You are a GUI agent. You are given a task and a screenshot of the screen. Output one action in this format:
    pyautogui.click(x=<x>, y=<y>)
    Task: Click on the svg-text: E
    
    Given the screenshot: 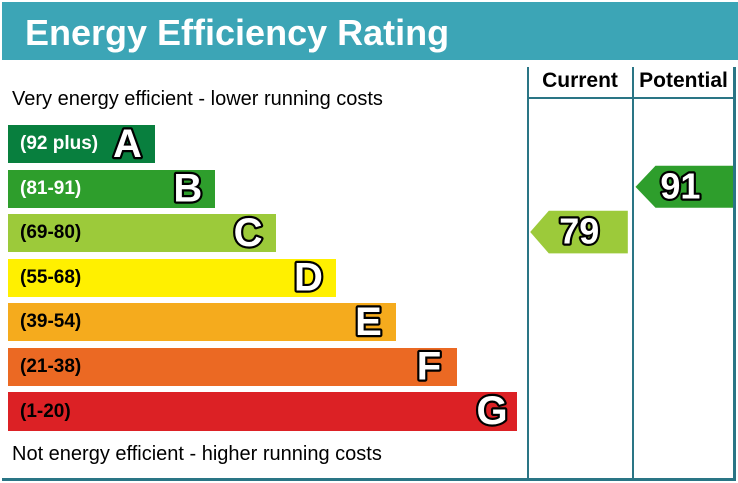 What is the action you would take?
    pyautogui.click(x=368, y=322)
    